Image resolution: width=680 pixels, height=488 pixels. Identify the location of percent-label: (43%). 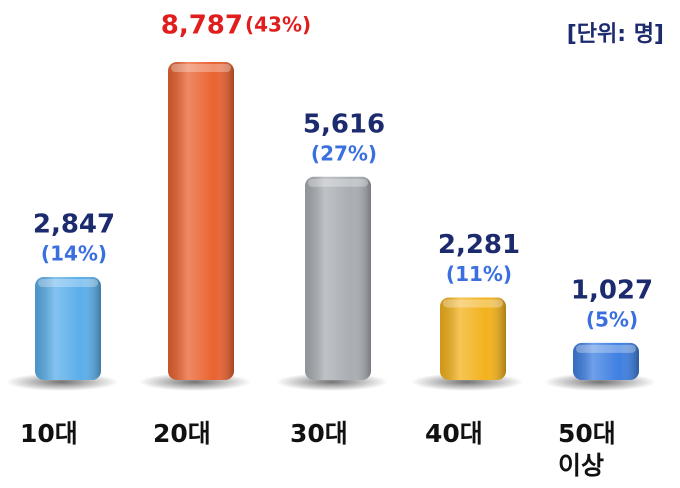
(278, 25).